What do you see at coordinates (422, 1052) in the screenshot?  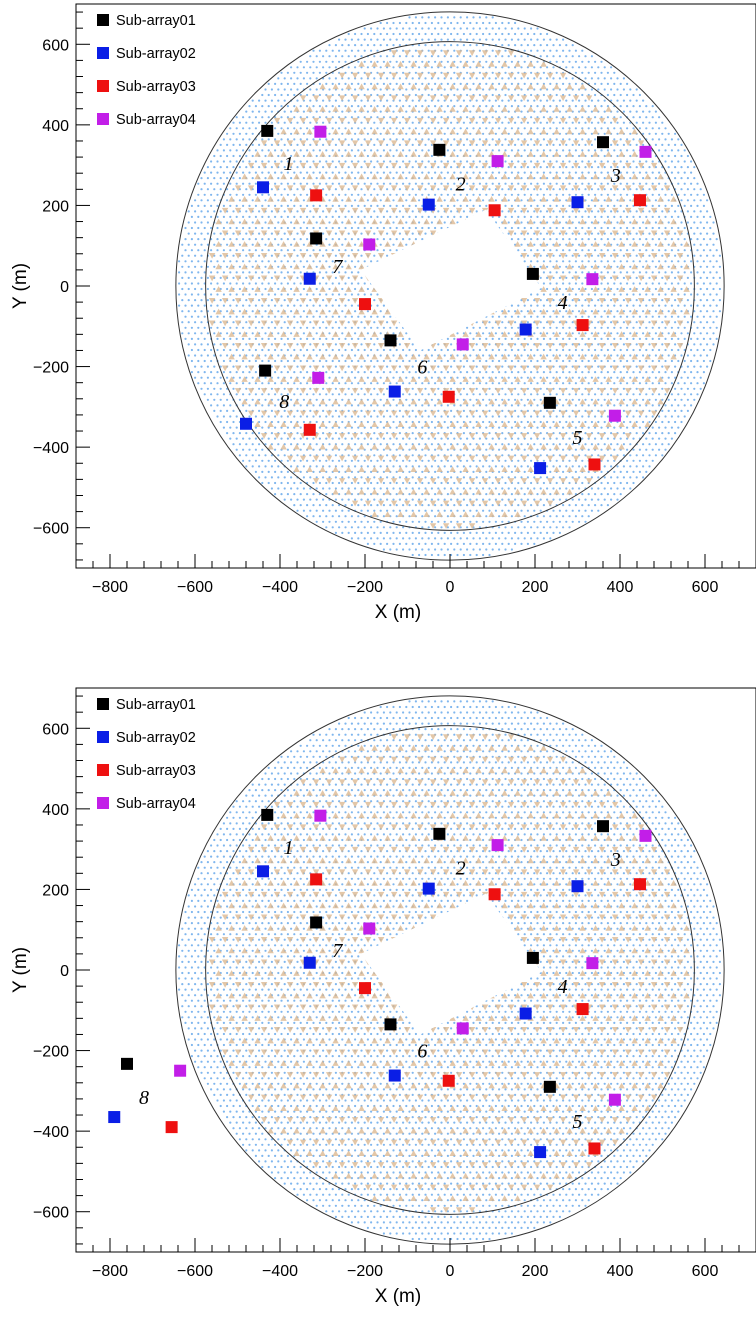 I see `group-label: 6` at bounding box center [422, 1052].